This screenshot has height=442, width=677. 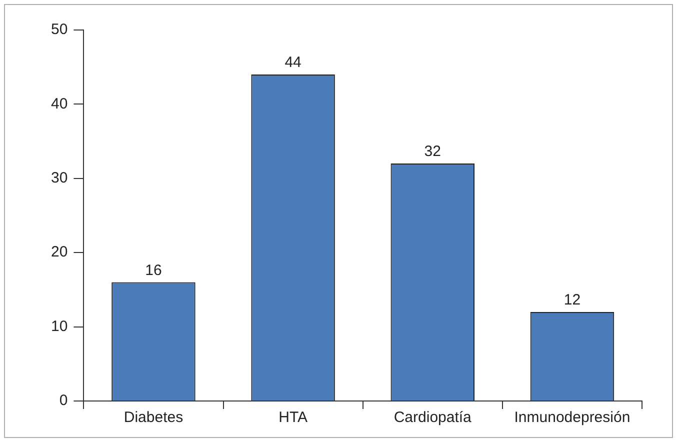 What do you see at coordinates (572, 300) in the screenshot?
I see `data-label: 12` at bounding box center [572, 300].